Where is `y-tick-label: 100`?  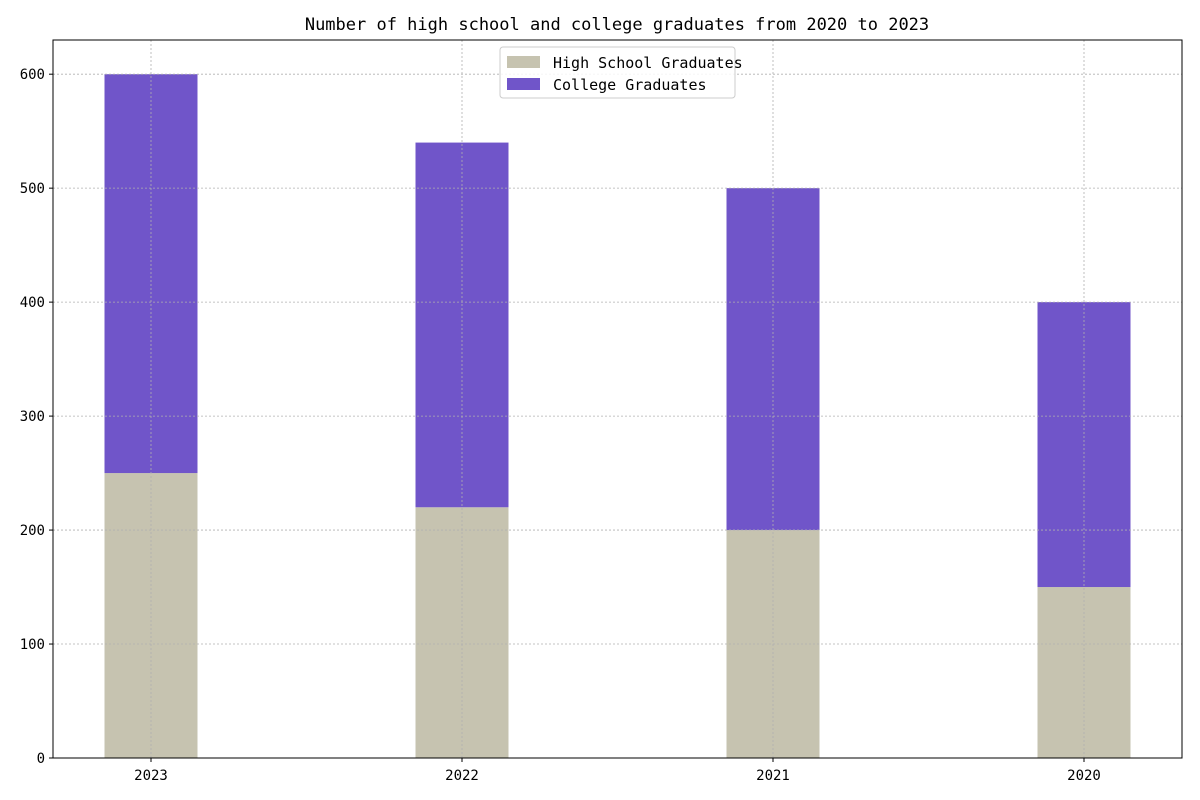 y-tick-label: 100 is located at coordinates (32, 645).